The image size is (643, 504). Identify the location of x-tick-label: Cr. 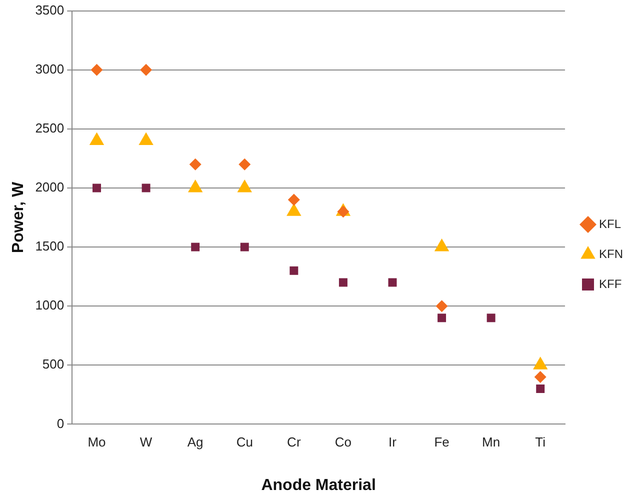
(294, 442).